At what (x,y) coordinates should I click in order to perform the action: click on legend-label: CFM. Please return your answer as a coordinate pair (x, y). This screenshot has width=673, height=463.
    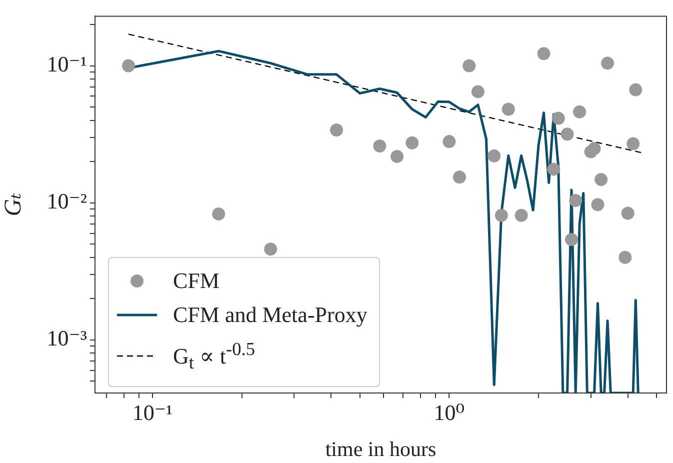
    Looking at the image, I should click on (196, 281).